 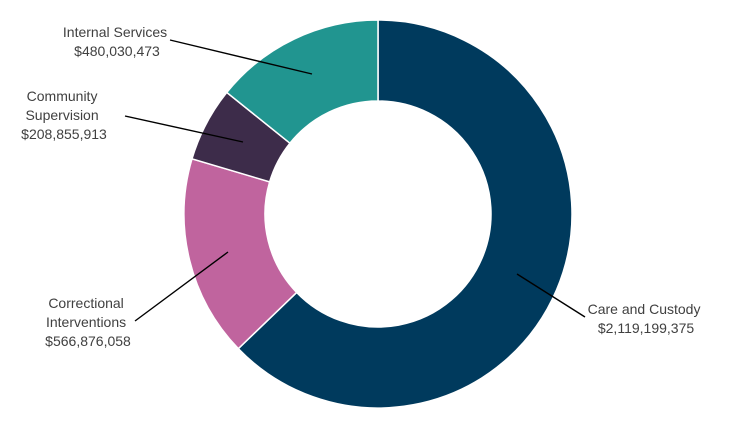 I want to click on label-correctional-interventions-value: $566,876,058, so click(x=88, y=341).